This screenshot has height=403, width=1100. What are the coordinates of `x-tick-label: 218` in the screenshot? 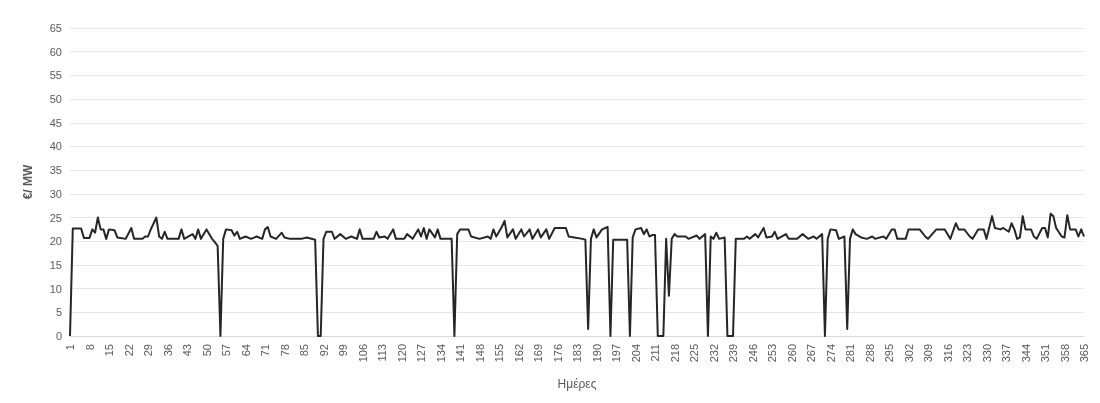 It's located at (674, 353).